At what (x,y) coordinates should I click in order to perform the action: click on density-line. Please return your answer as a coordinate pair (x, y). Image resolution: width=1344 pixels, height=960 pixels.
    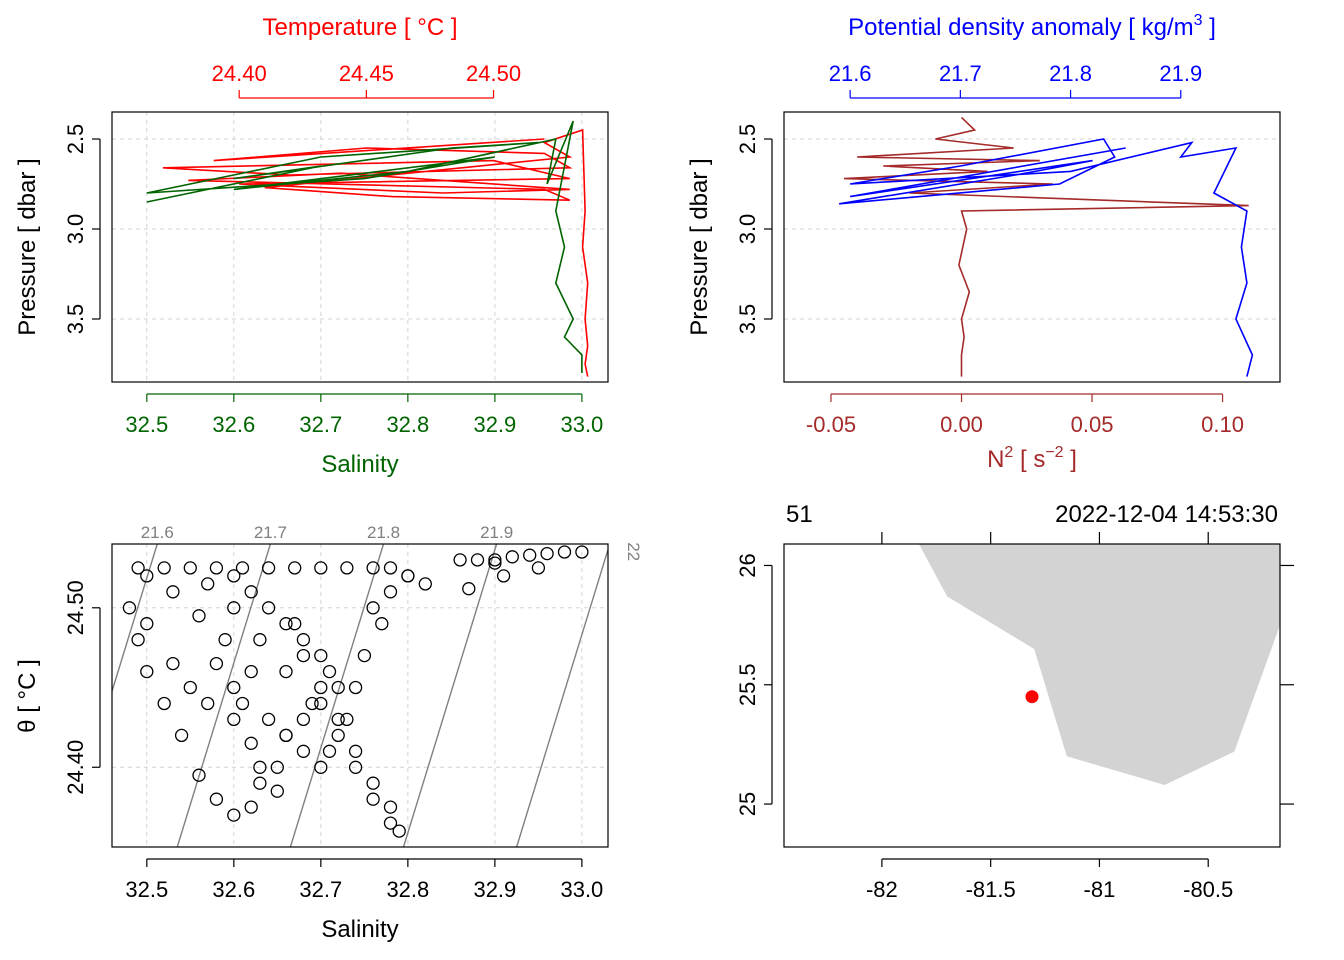
    Looking at the image, I should click on (1046, 257).